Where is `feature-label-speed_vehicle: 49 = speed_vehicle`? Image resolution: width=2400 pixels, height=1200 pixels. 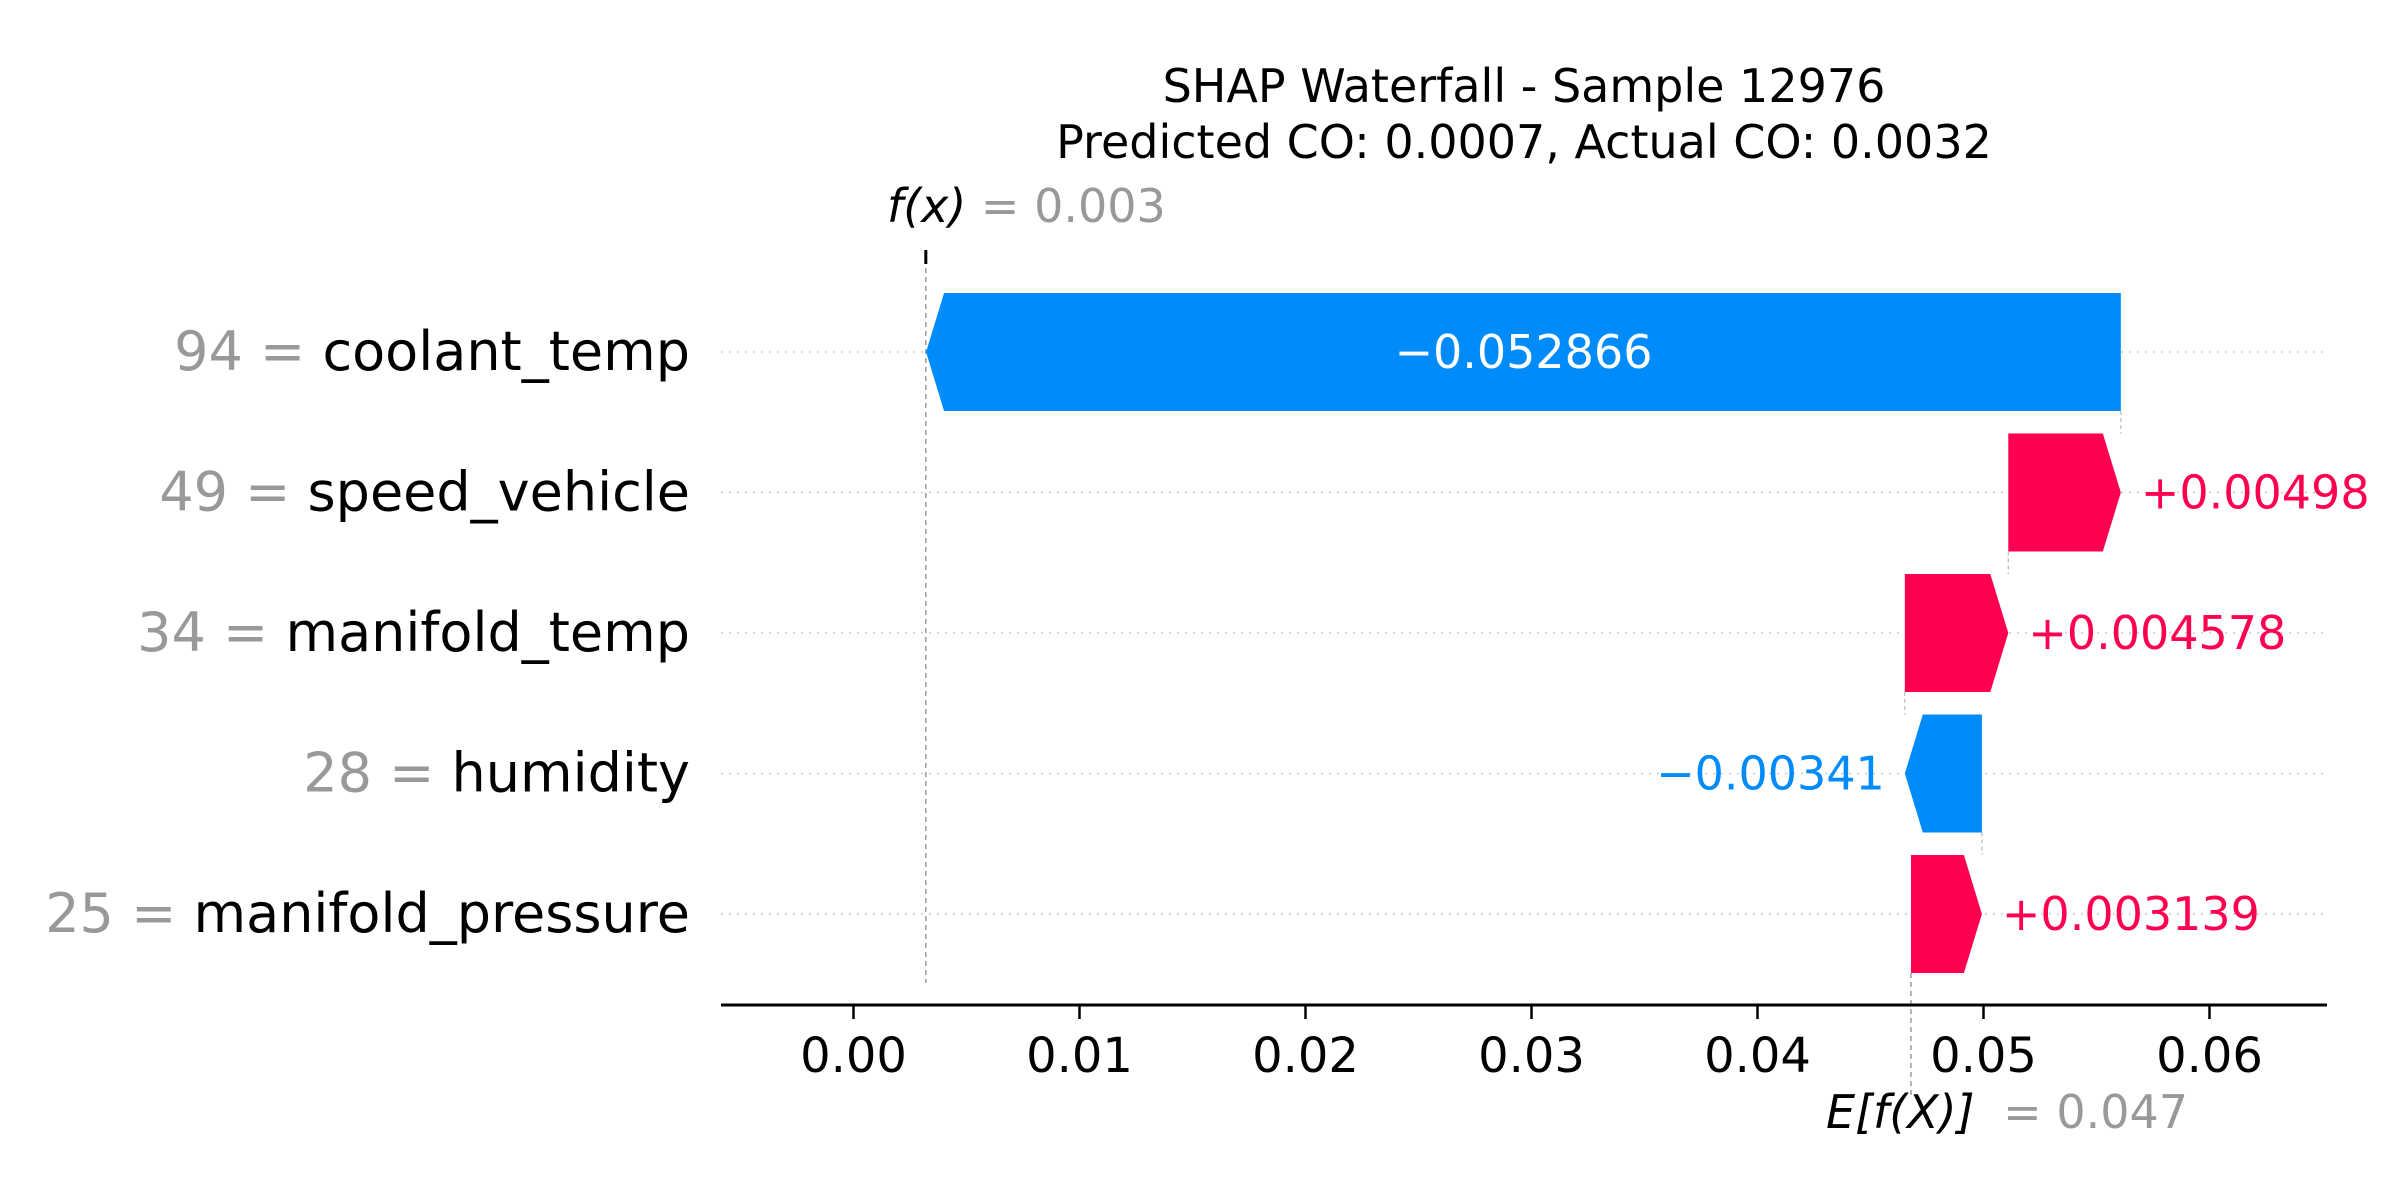 feature-label-speed_vehicle: 49 = speed_vehicle is located at coordinates (424, 492).